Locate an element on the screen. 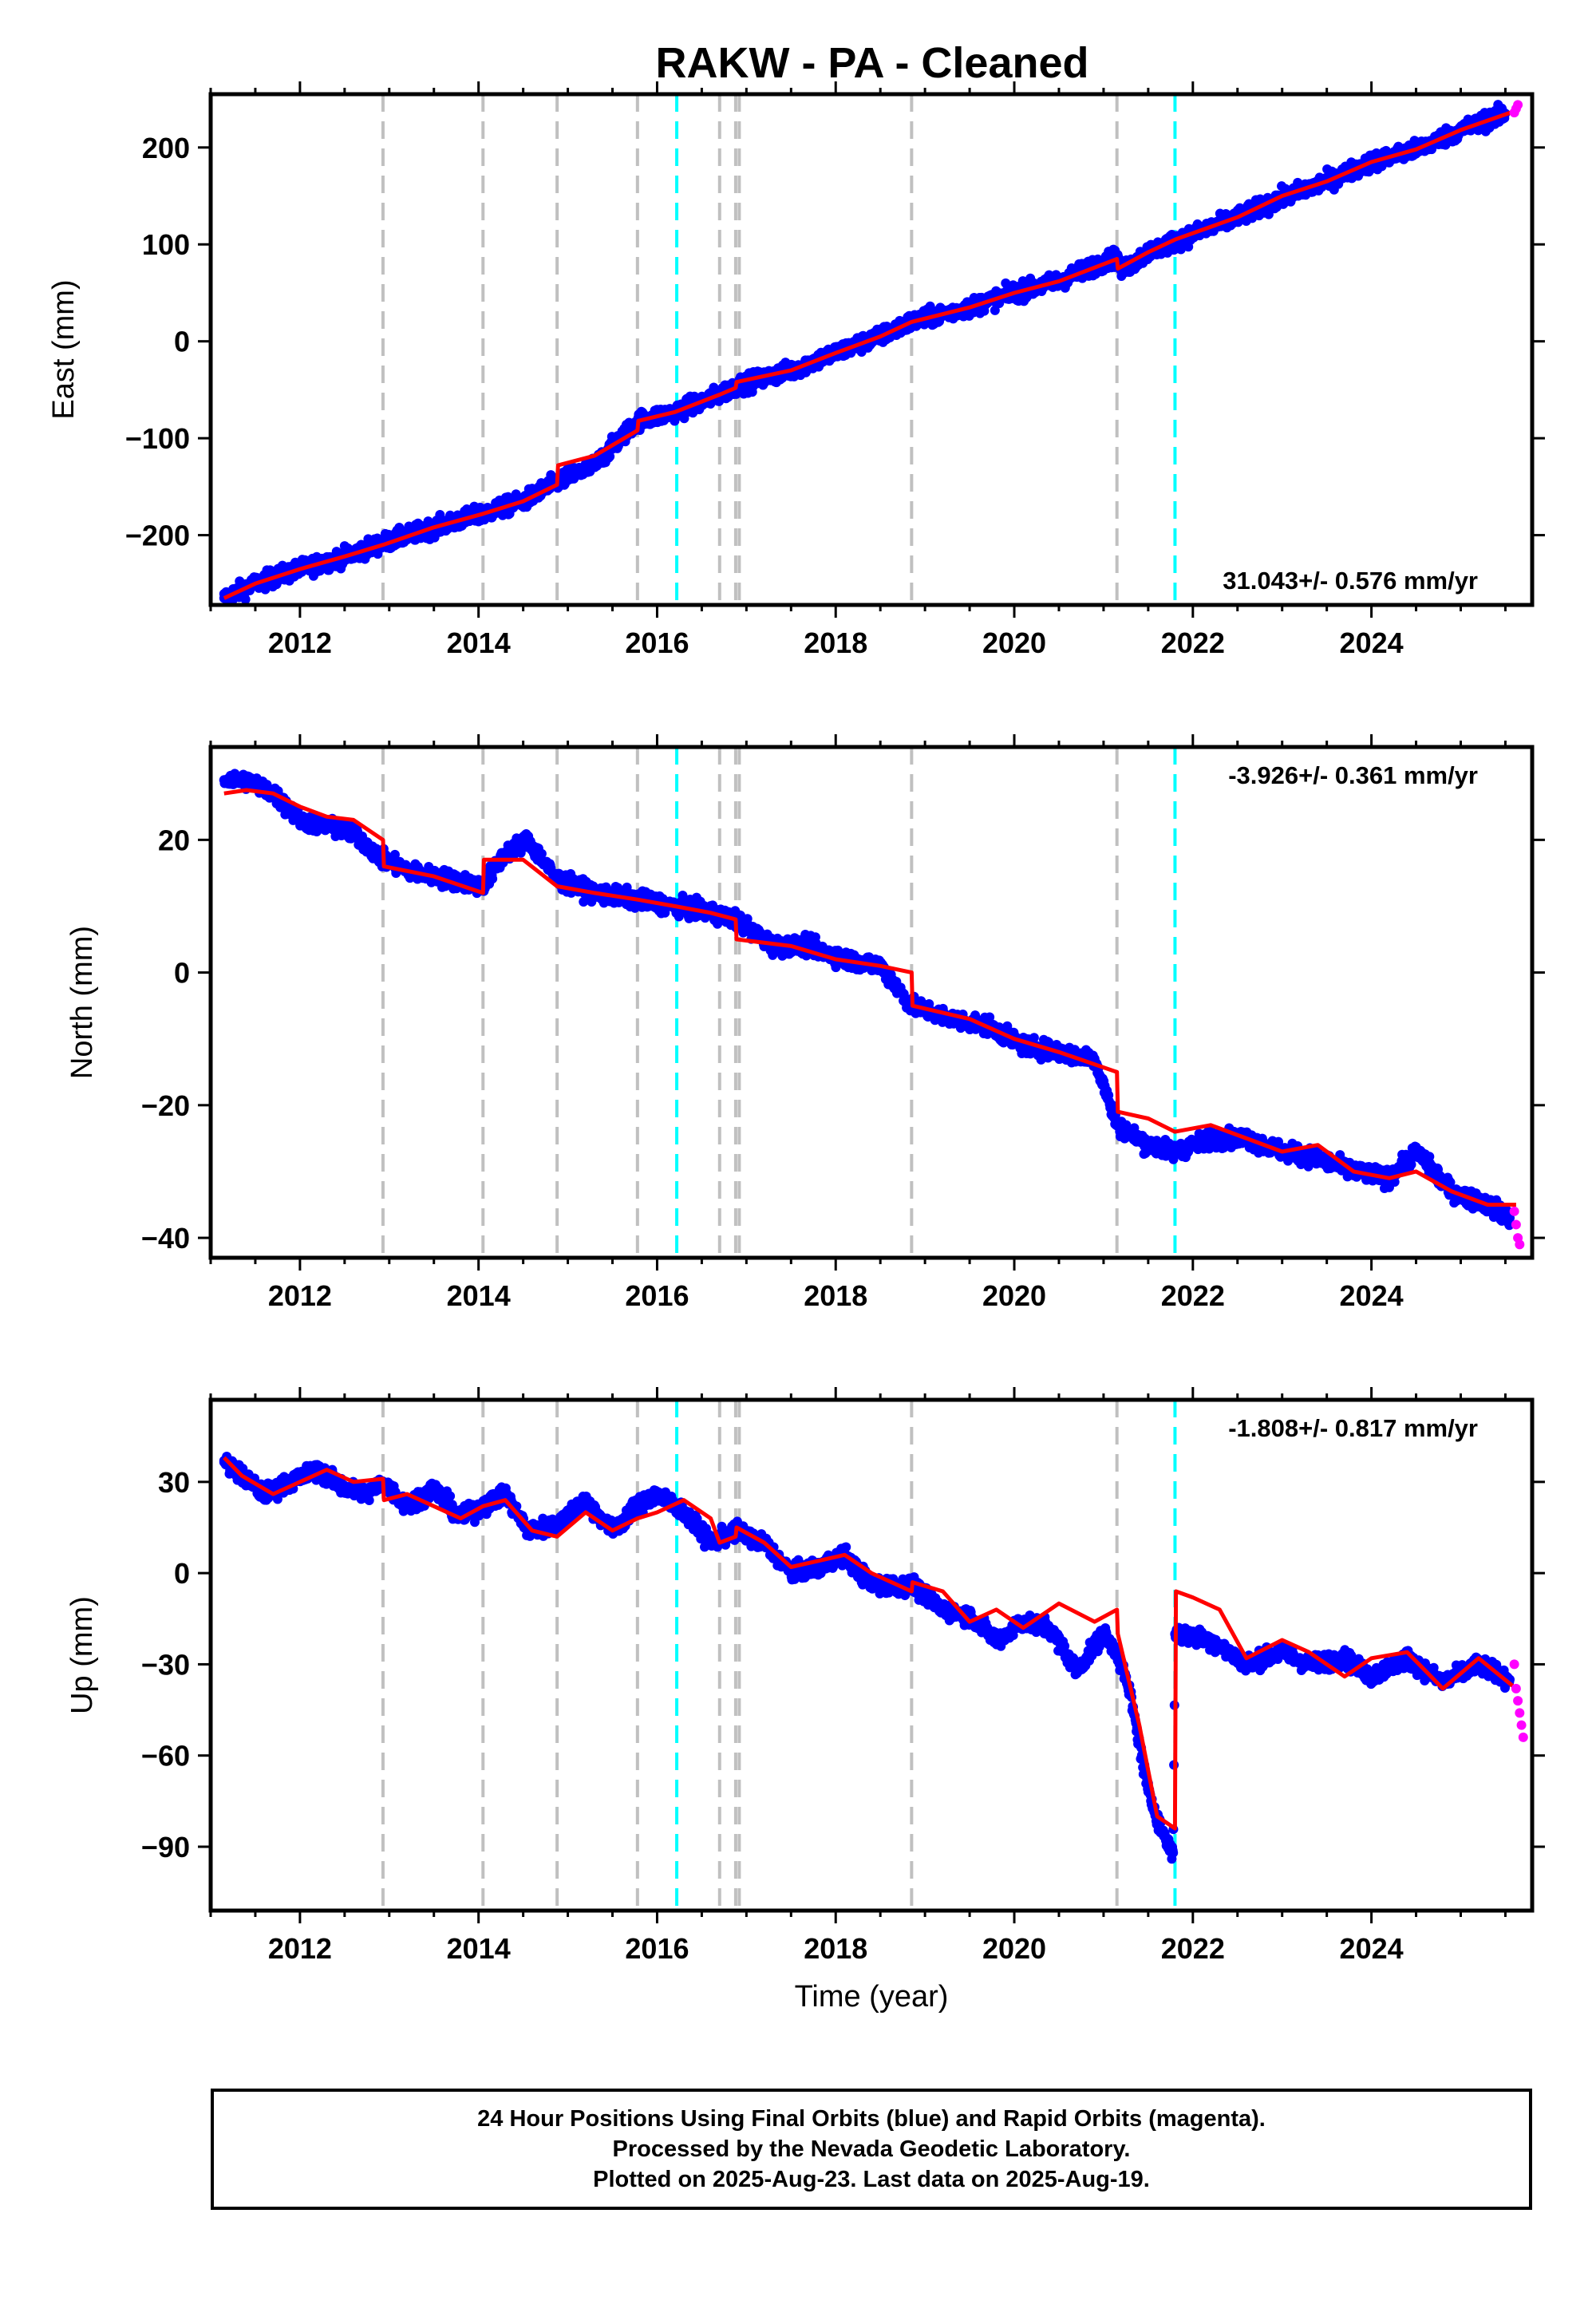 Image resolution: width=1596 pixels, height=2316 pixels. x-tick-label: 2014 is located at coordinates (479, 642).